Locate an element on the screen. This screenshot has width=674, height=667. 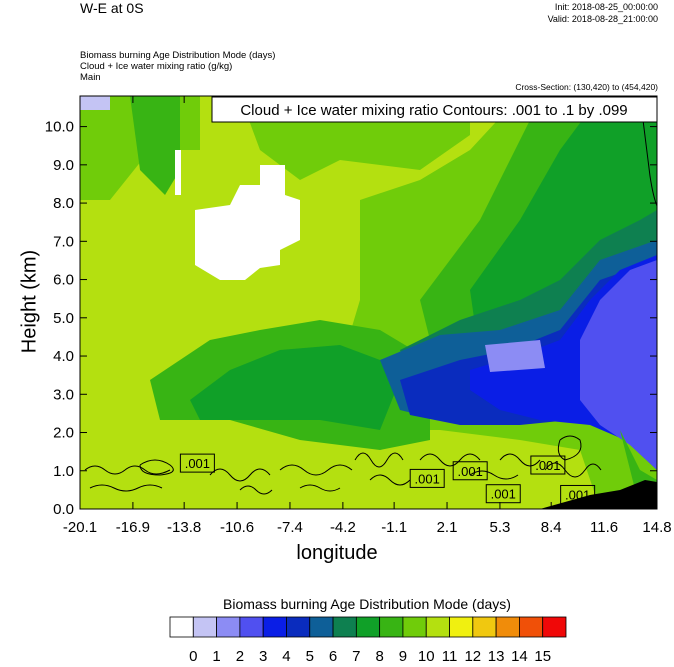
colorbar-label: 13 is located at coordinates (496, 656).